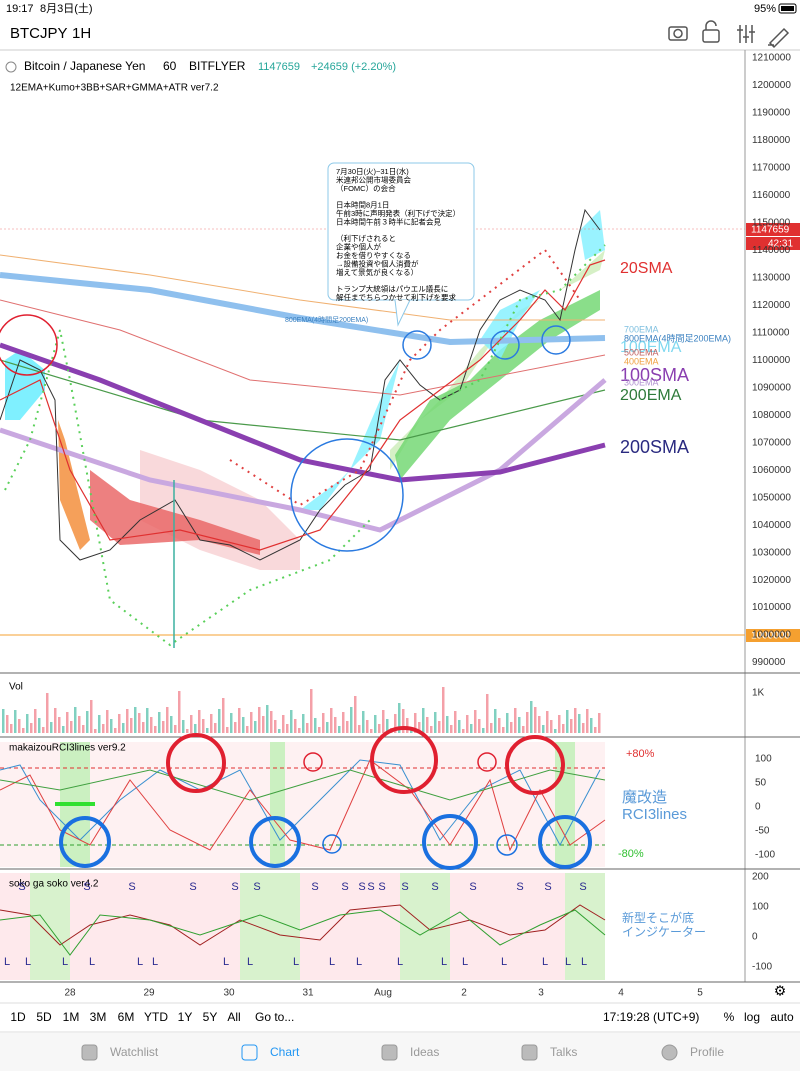 This screenshot has height=1076, width=800. Describe the element at coordinates (373, 179) in the screenshot. I see `annotation-line: 米連邦公開市場委員会` at that location.